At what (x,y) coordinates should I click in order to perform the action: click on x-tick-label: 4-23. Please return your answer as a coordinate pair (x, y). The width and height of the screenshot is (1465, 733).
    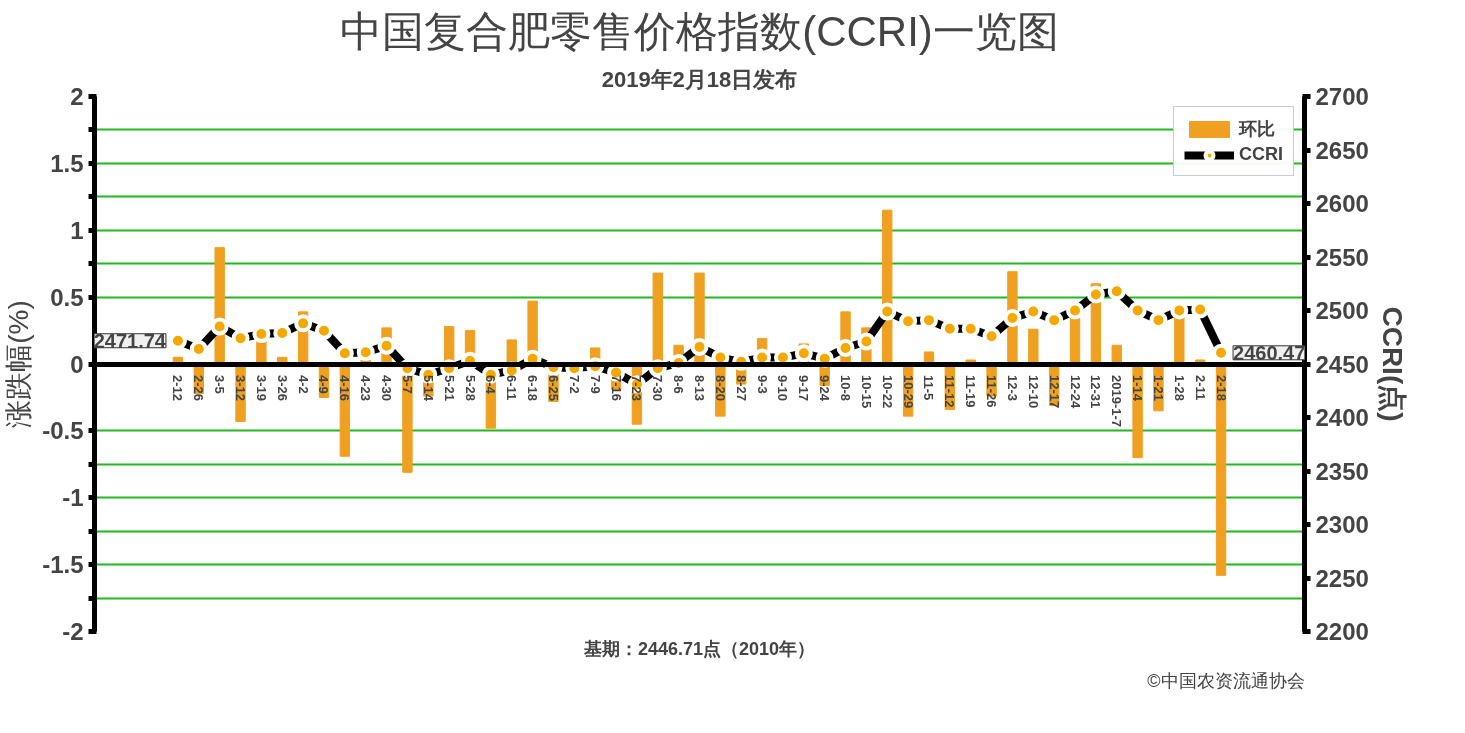
    Looking at the image, I should click on (366, 388).